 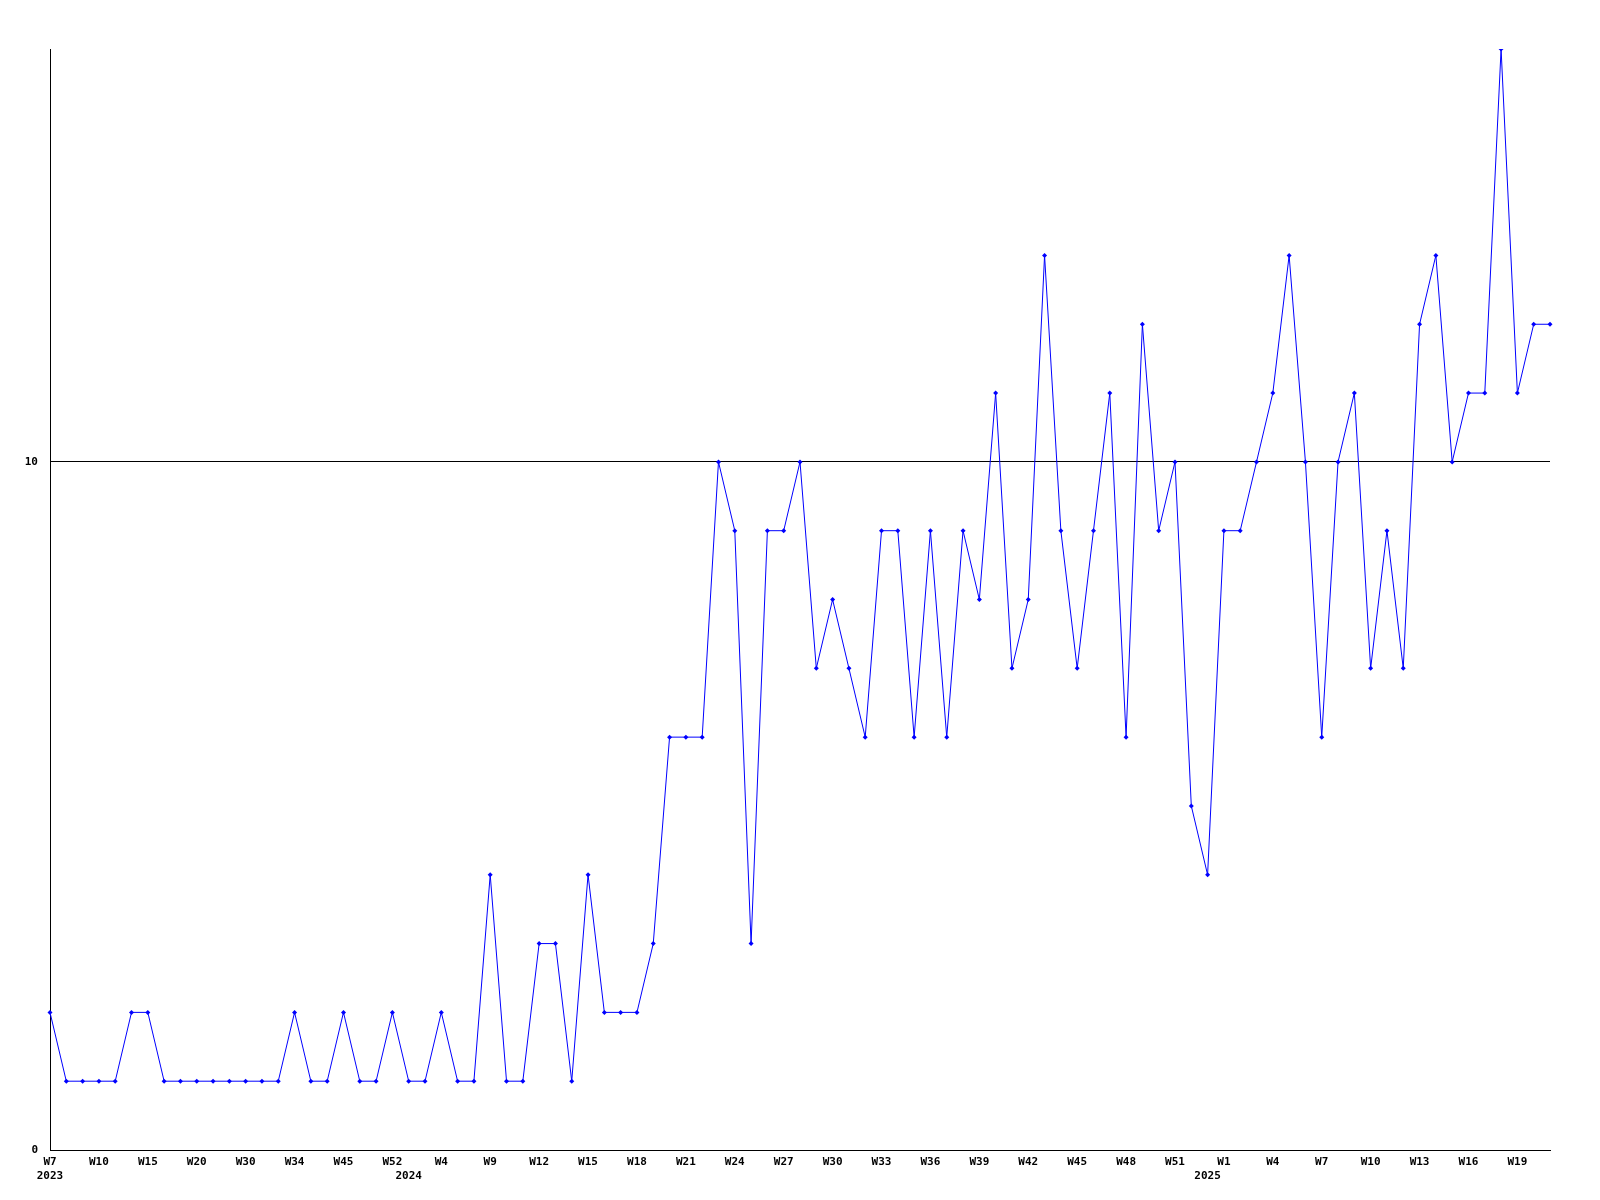 What do you see at coordinates (1126, 1162) in the screenshot?
I see `x-tick-label: W48` at bounding box center [1126, 1162].